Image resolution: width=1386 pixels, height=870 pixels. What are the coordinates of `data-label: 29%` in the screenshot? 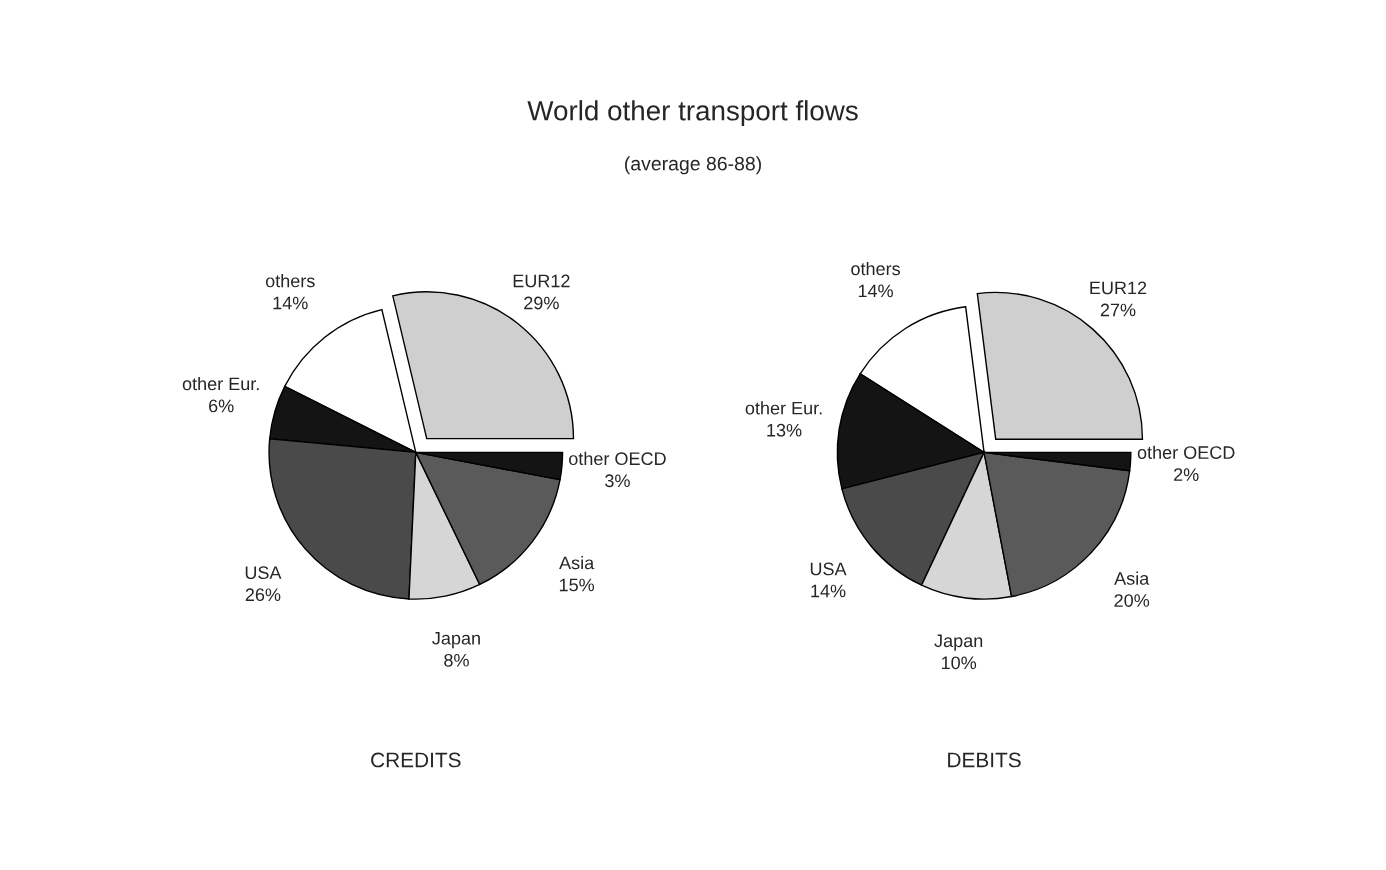 It's located at (541, 303).